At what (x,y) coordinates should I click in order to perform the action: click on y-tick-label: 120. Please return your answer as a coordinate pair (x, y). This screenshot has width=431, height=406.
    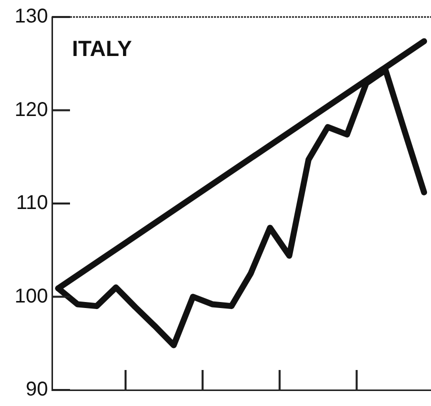
    Looking at the image, I should click on (31, 109).